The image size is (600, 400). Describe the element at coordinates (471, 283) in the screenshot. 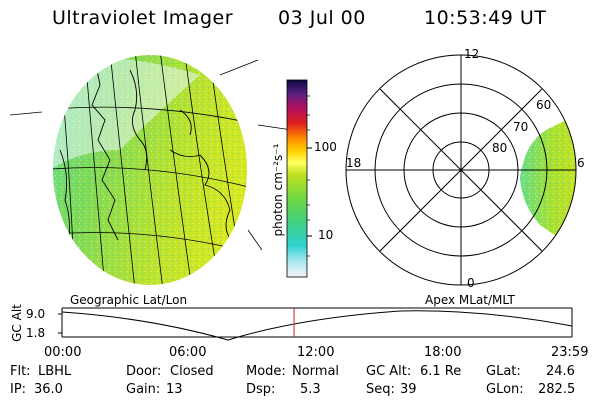

I see `mlt-label-0: 0` at that location.